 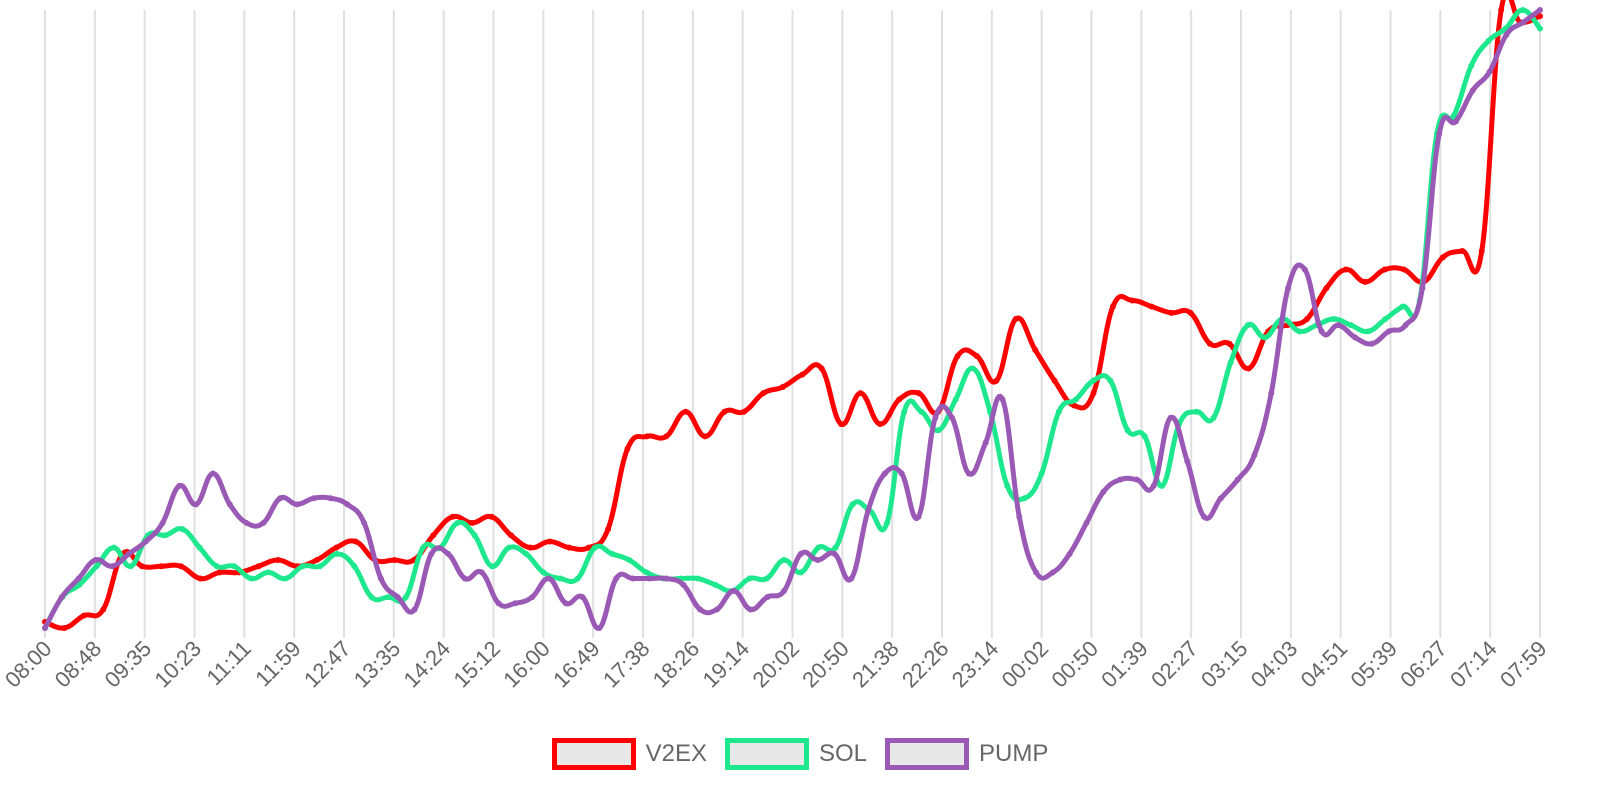 I want to click on legend-item-sol: SOL, so click(x=796, y=754).